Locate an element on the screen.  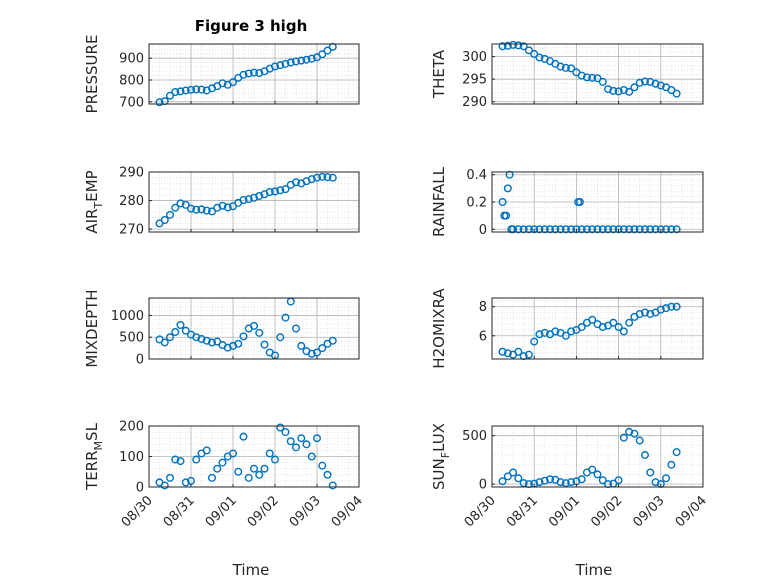
x-tick-label: 08/30 is located at coordinates (137, 511).